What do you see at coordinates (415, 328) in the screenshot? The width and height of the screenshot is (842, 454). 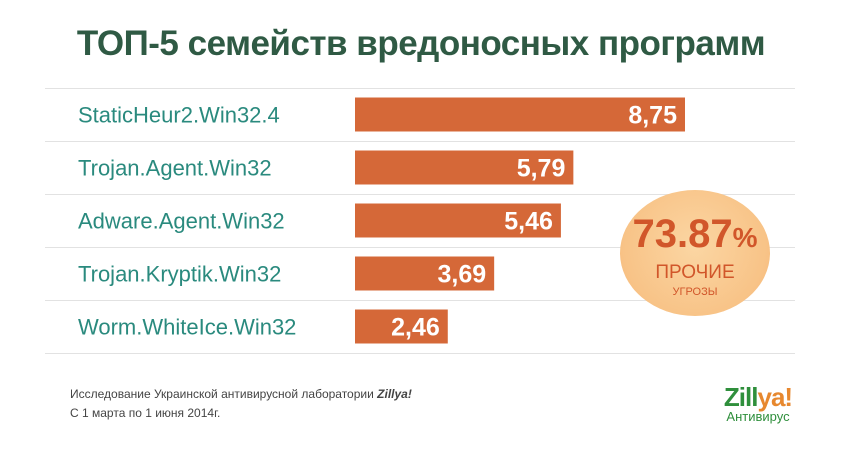 I see `bar-value-label: 2,46` at bounding box center [415, 328].